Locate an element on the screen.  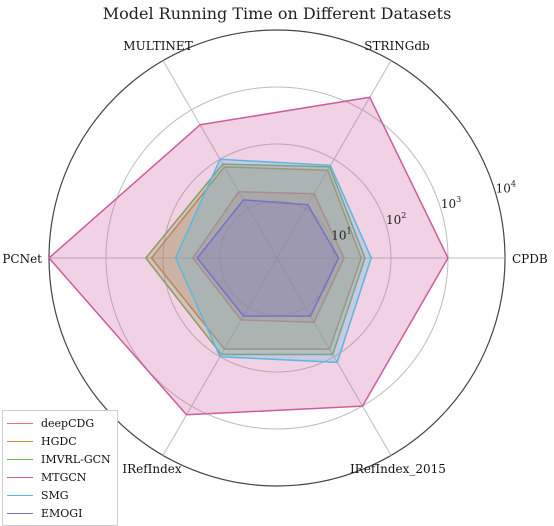
legend-label: SMG is located at coordinates (55, 495).